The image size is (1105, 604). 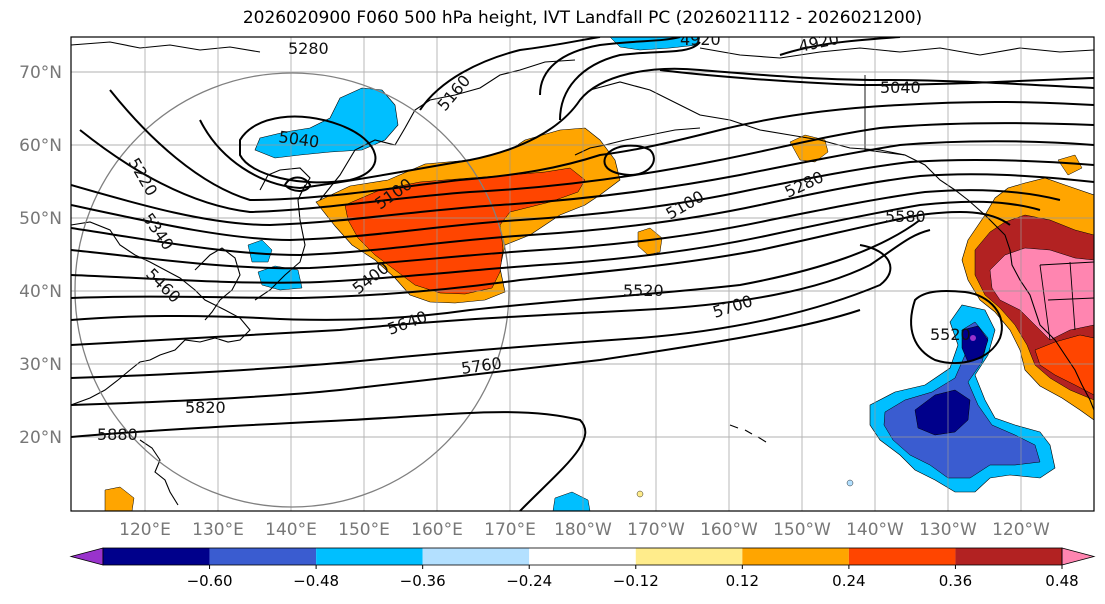 I want to click on contour-label: 4920, so click(x=700, y=39).